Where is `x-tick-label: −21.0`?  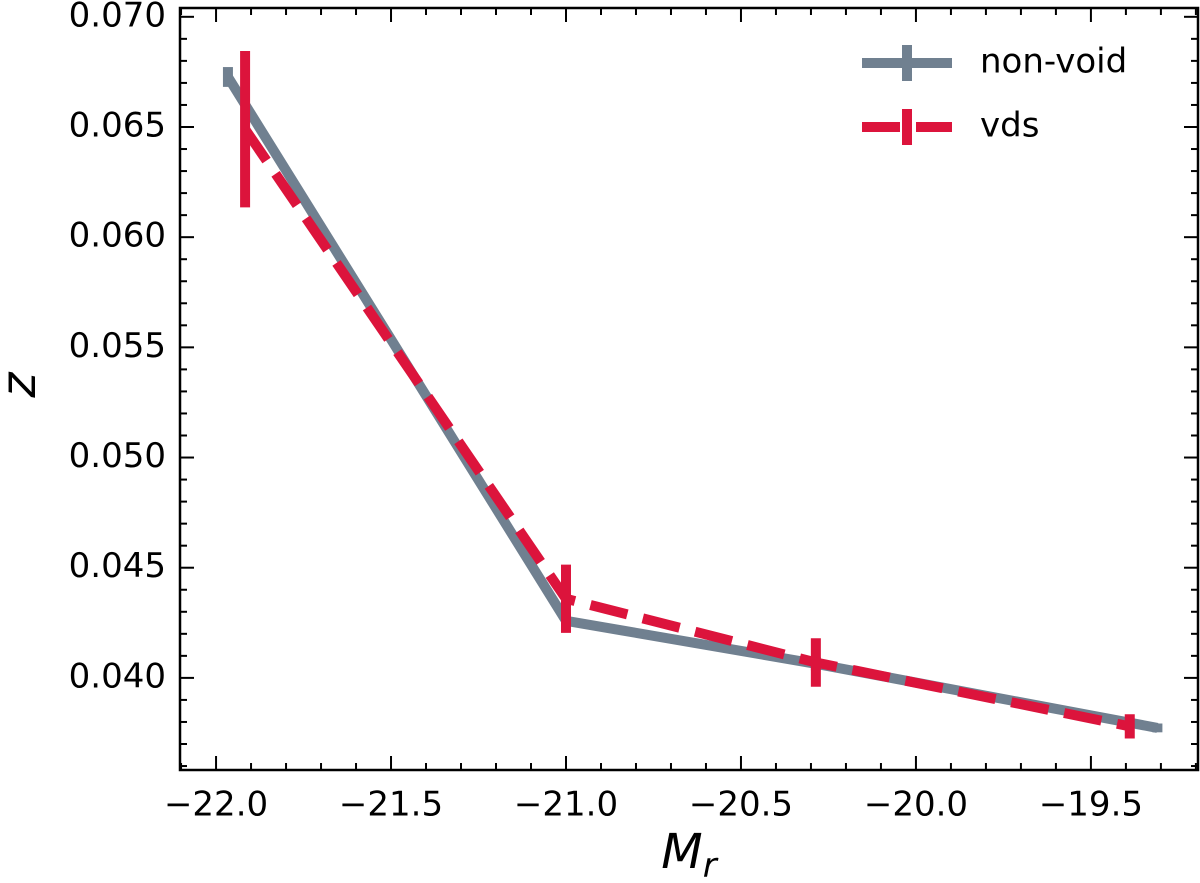 x-tick-label: −21.0 is located at coordinates (566, 805).